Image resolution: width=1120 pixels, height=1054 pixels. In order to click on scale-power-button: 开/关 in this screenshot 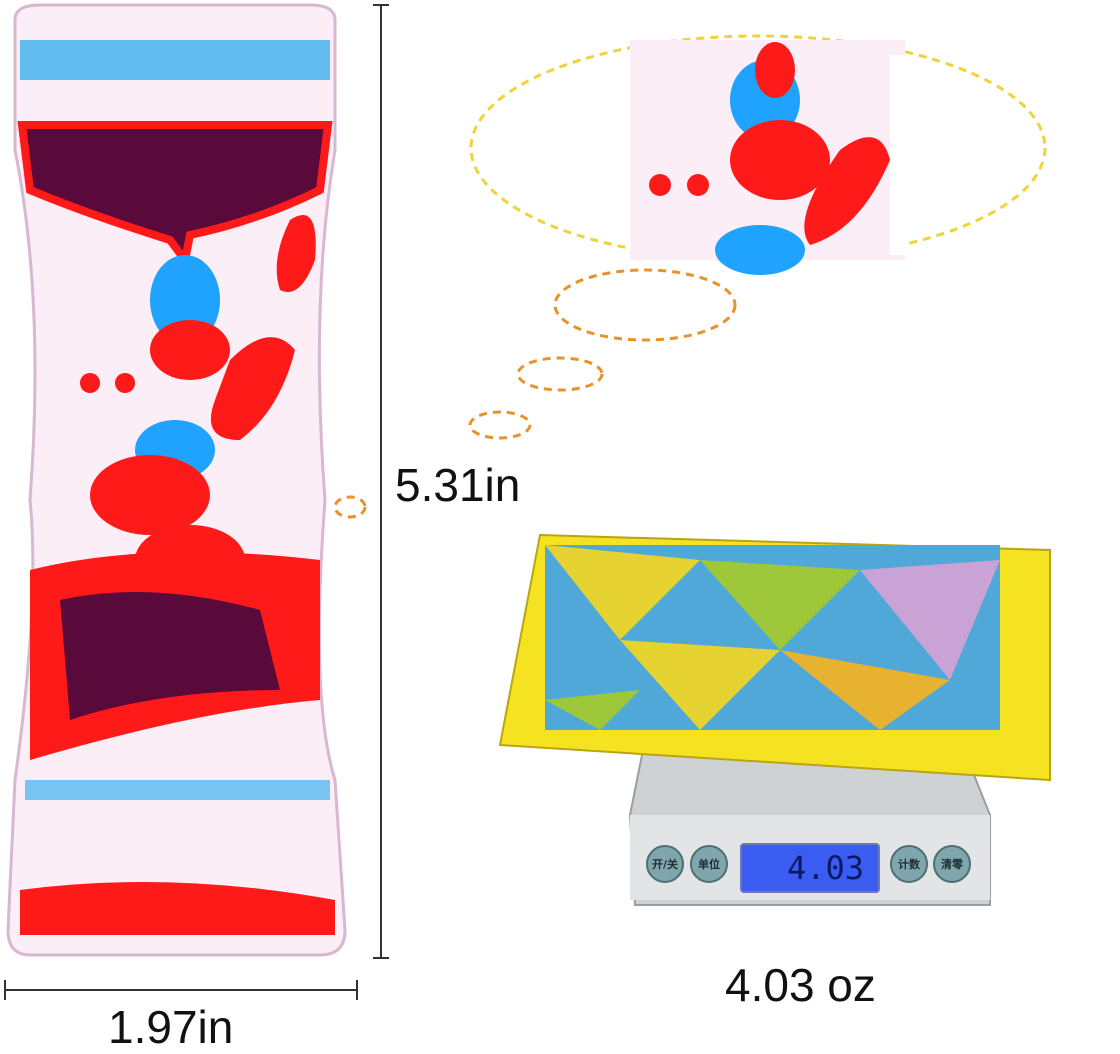, I will do `click(665, 864)`.